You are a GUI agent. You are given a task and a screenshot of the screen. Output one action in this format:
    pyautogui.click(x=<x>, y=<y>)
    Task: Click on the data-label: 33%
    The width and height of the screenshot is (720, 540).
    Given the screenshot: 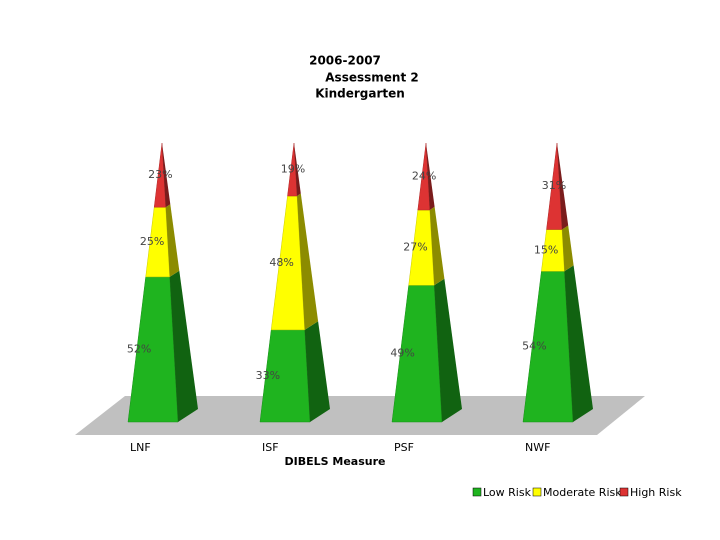 What is the action you would take?
    pyautogui.click(x=268, y=375)
    